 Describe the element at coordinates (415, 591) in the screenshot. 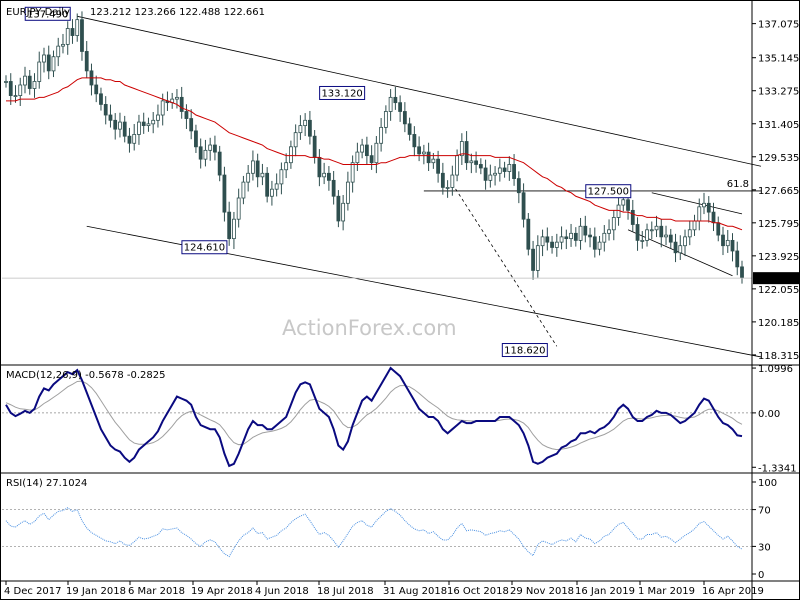

I see `date-tick-label: 31 Aug 2018` at that location.